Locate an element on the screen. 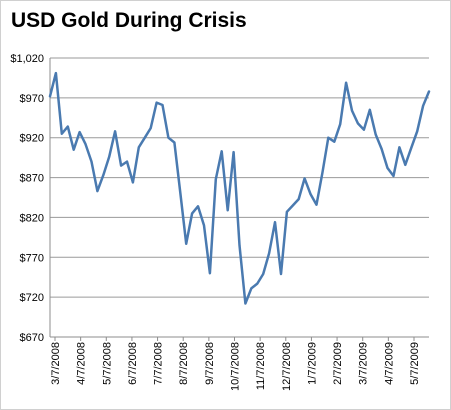 Image resolution: width=451 pixels, height=410 pixels. x-tick-label: 3/7/2008 is located at coordinates (56, 363).